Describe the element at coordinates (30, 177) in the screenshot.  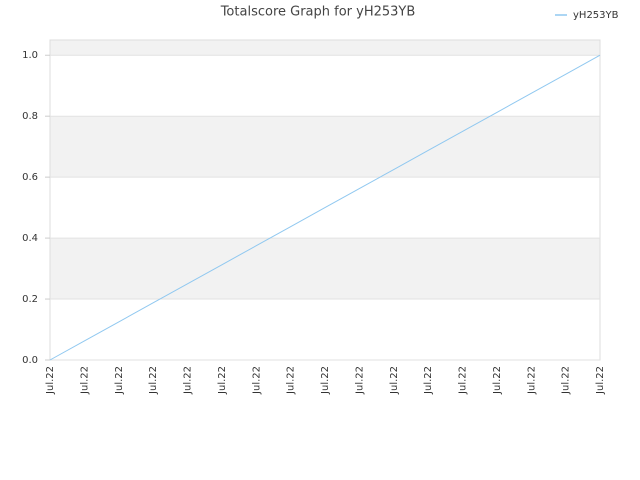
I see `y-tick-label: 0.6` at that location.